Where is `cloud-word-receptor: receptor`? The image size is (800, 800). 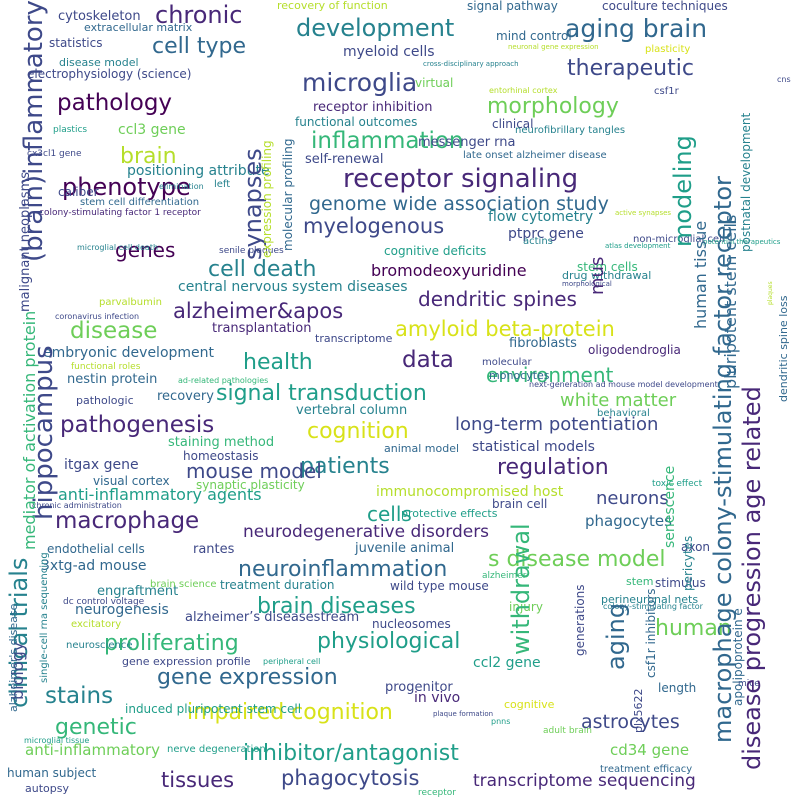
cloud-word-receptor: receptor is located at coordinates (437, 793).